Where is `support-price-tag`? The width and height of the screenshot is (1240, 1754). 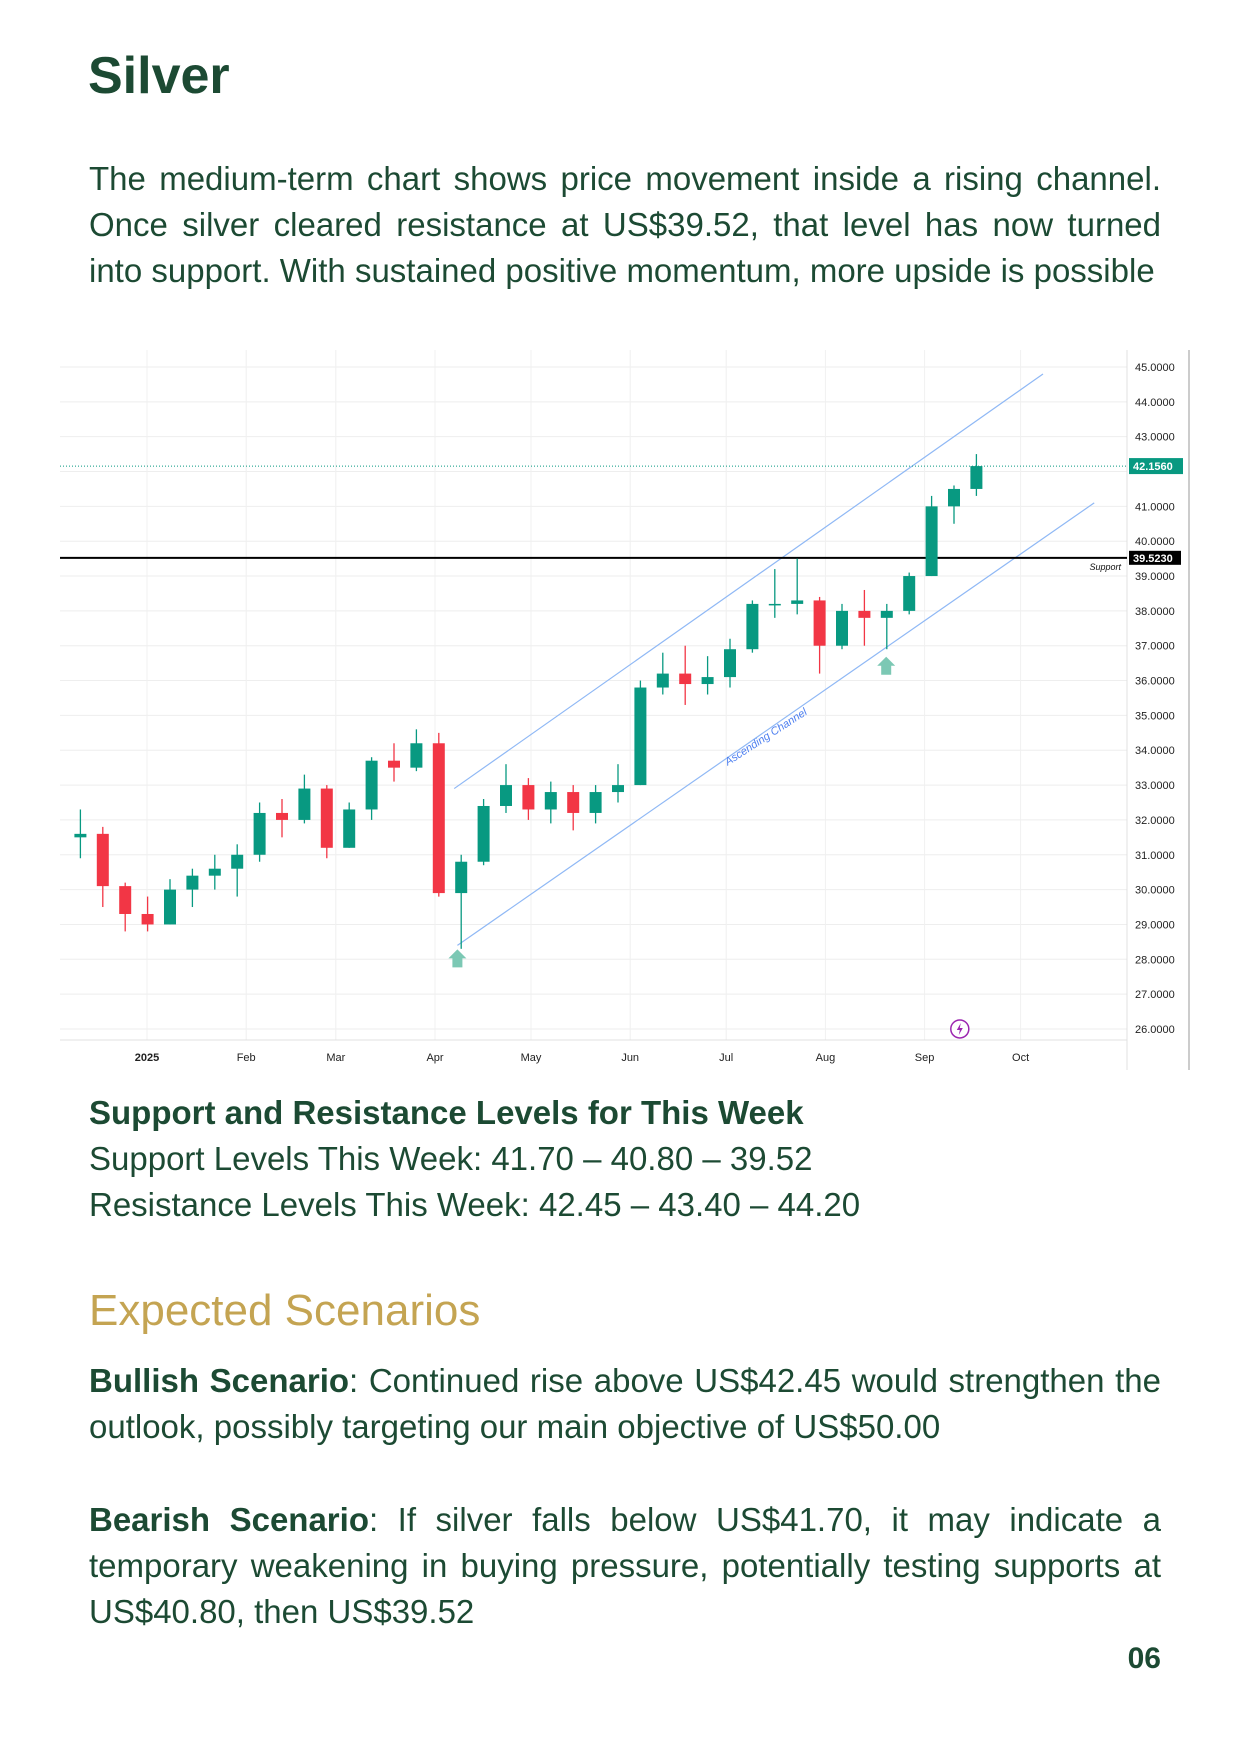
support-price-tag is located at coordinates (1155, 557).